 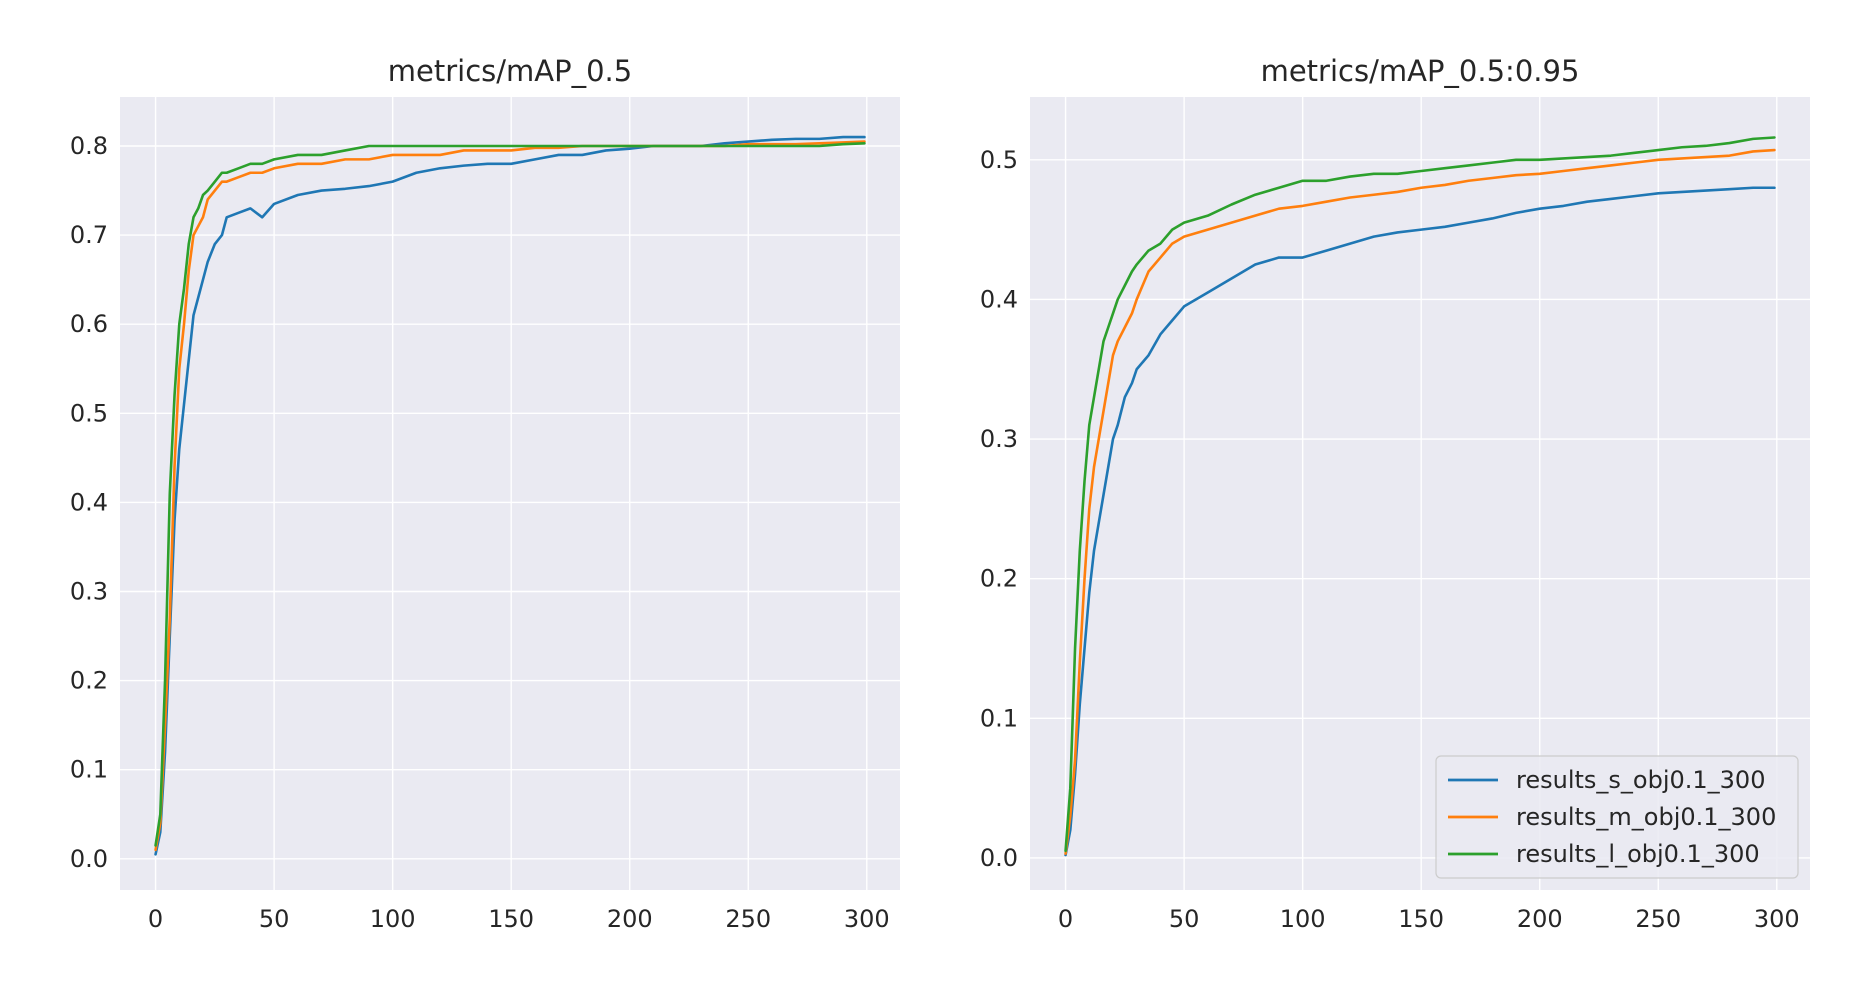 I want to click on y-tick-label: 0.8, so click(x=89, y=146).